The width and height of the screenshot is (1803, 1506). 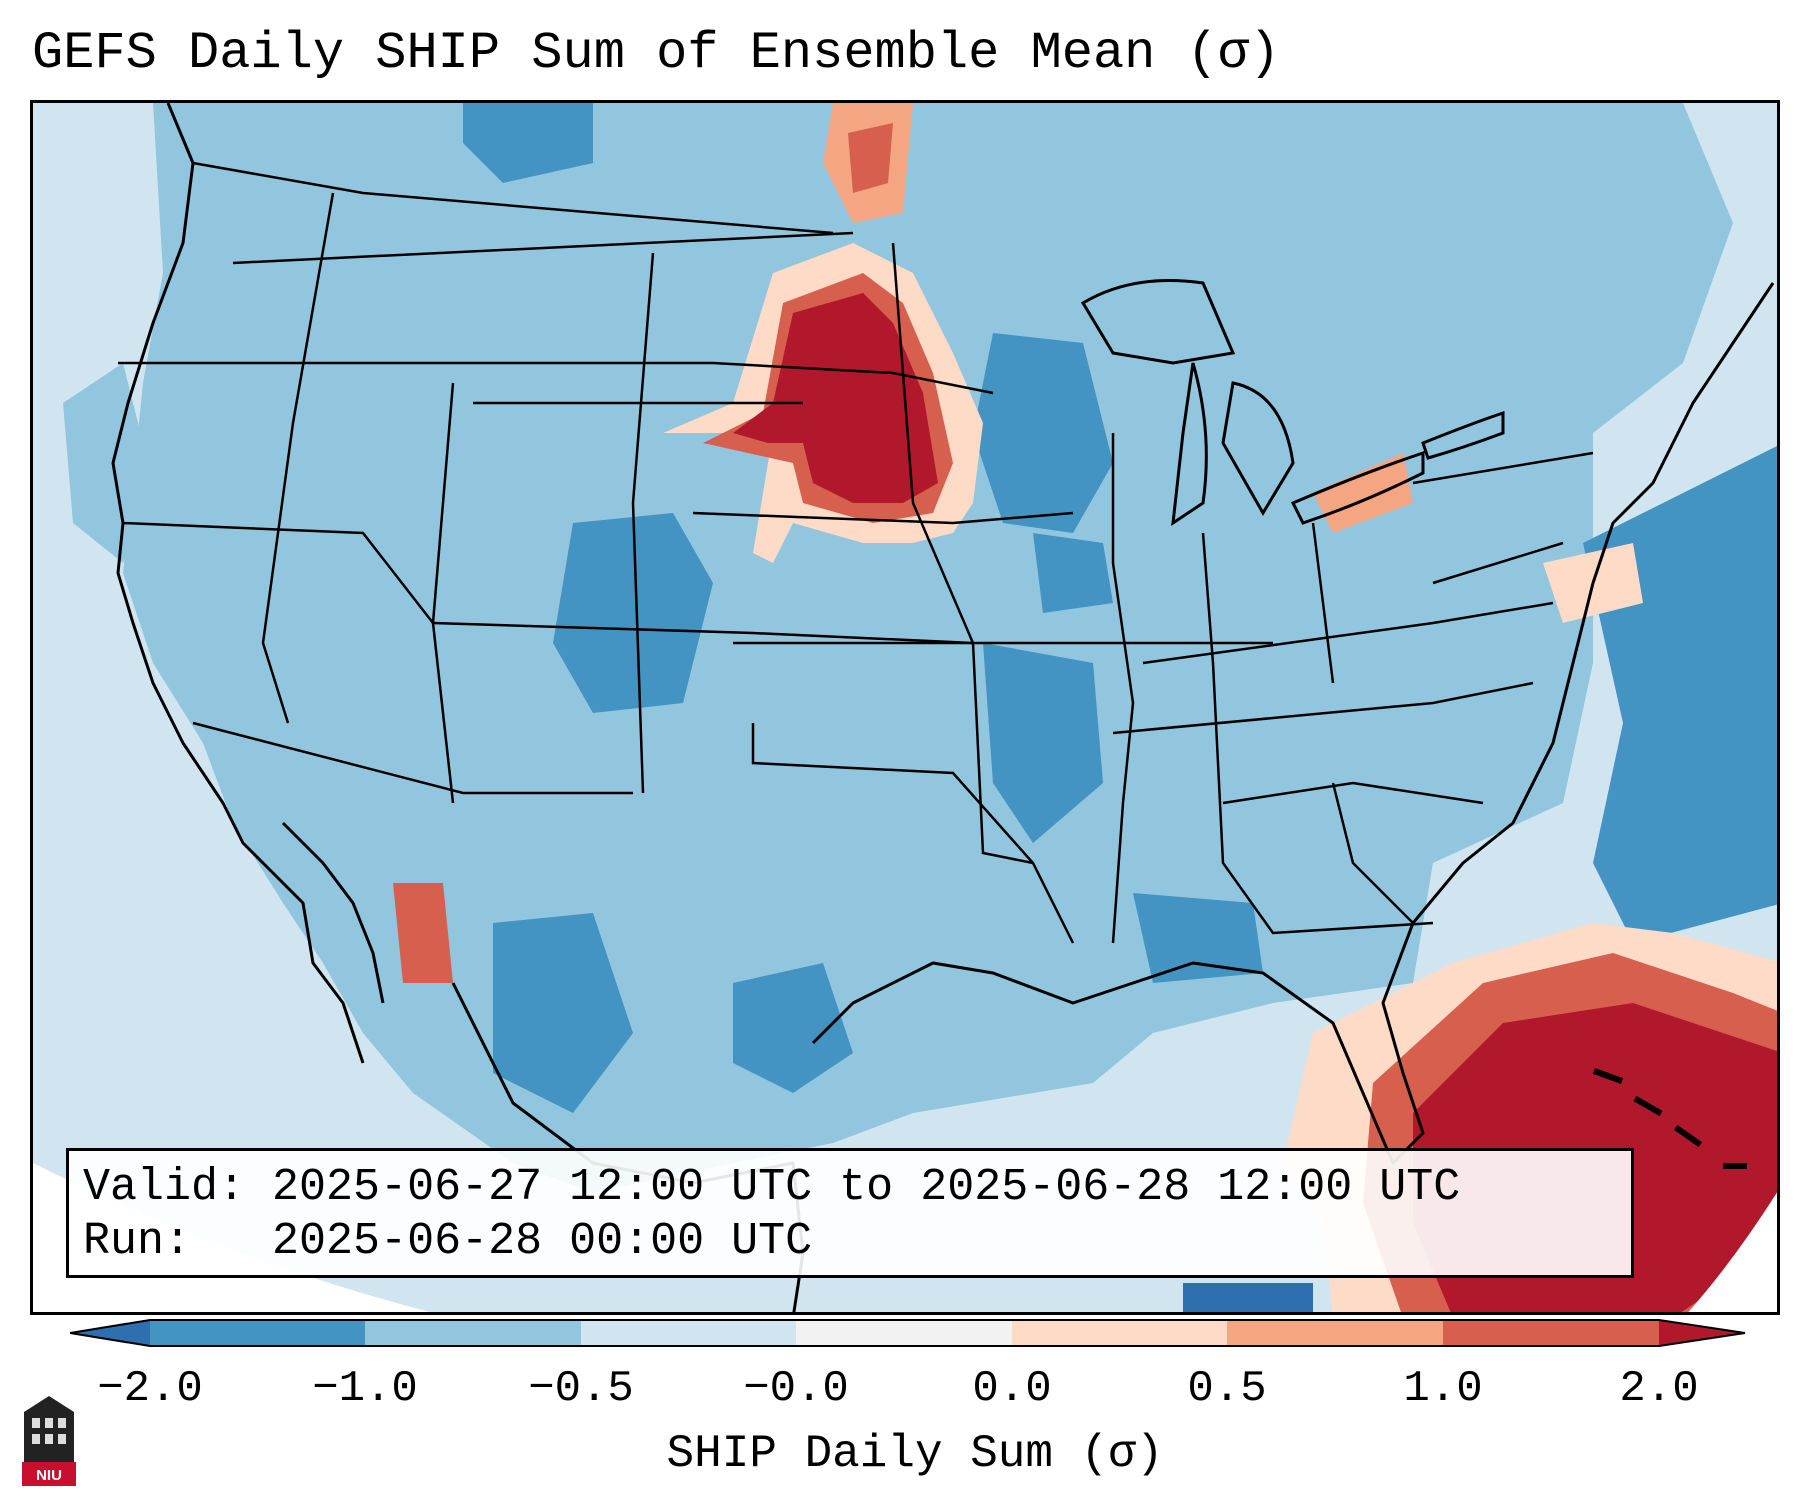 What do you see at coordinates (1012, 1389) in the screenshot?
I see `colorbar-tick: 0.0` at bounding box center [1012, 1389].